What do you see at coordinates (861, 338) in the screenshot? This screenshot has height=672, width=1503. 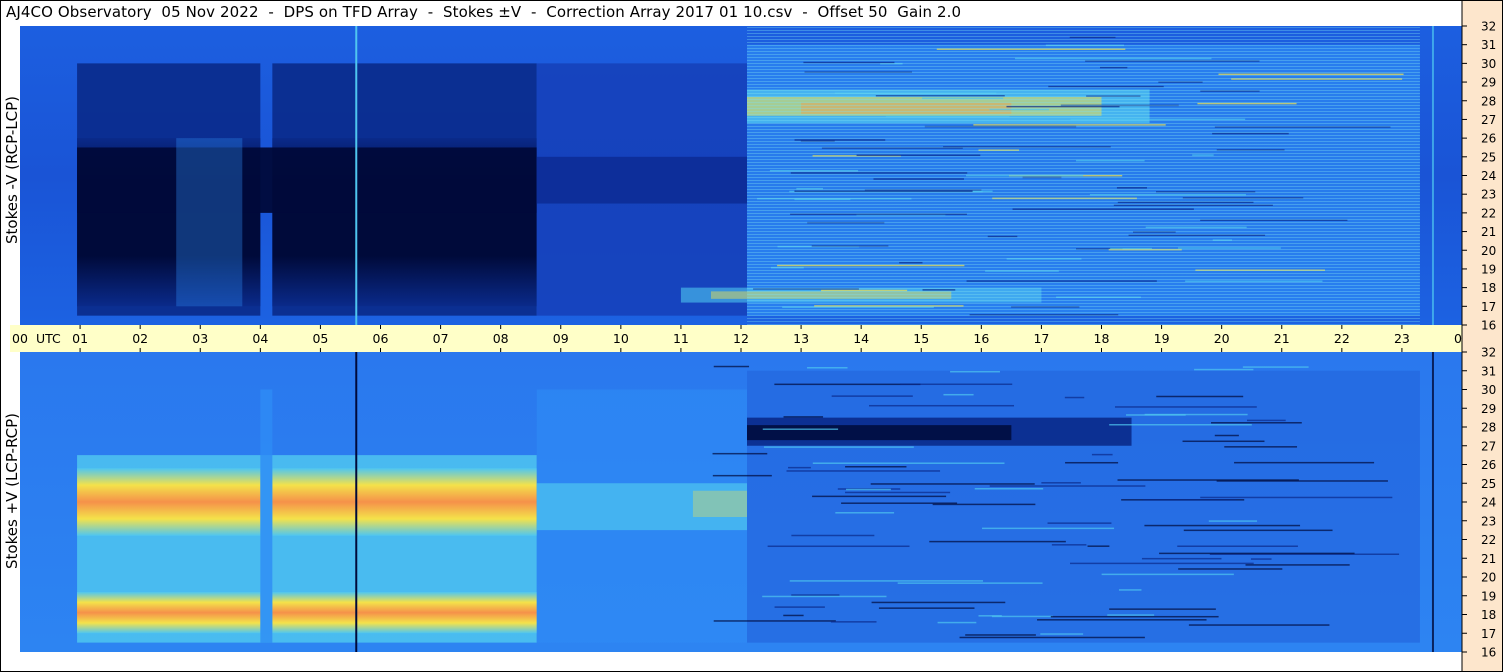 I see `tick-label-hour: 14` at bounding box center [861, 338].